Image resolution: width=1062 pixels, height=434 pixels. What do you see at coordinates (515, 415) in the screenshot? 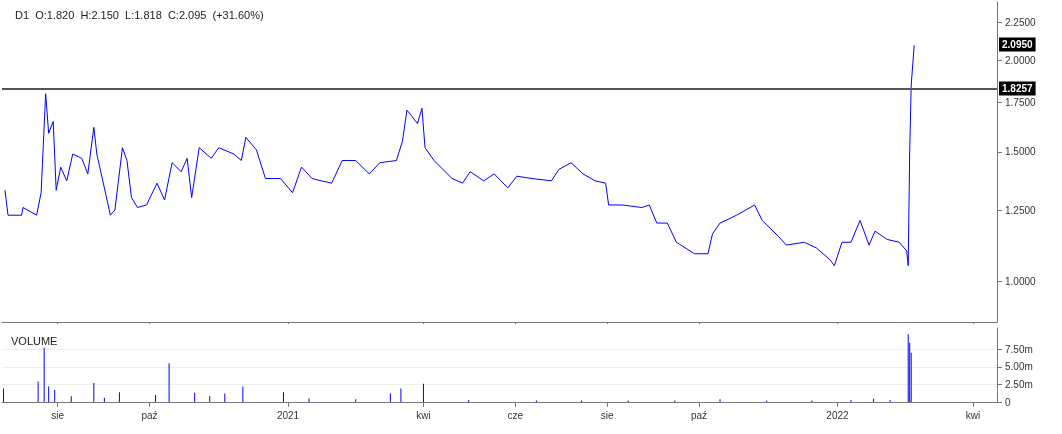
I see `x-tick-label: cze` at bounding box center [515, 415].